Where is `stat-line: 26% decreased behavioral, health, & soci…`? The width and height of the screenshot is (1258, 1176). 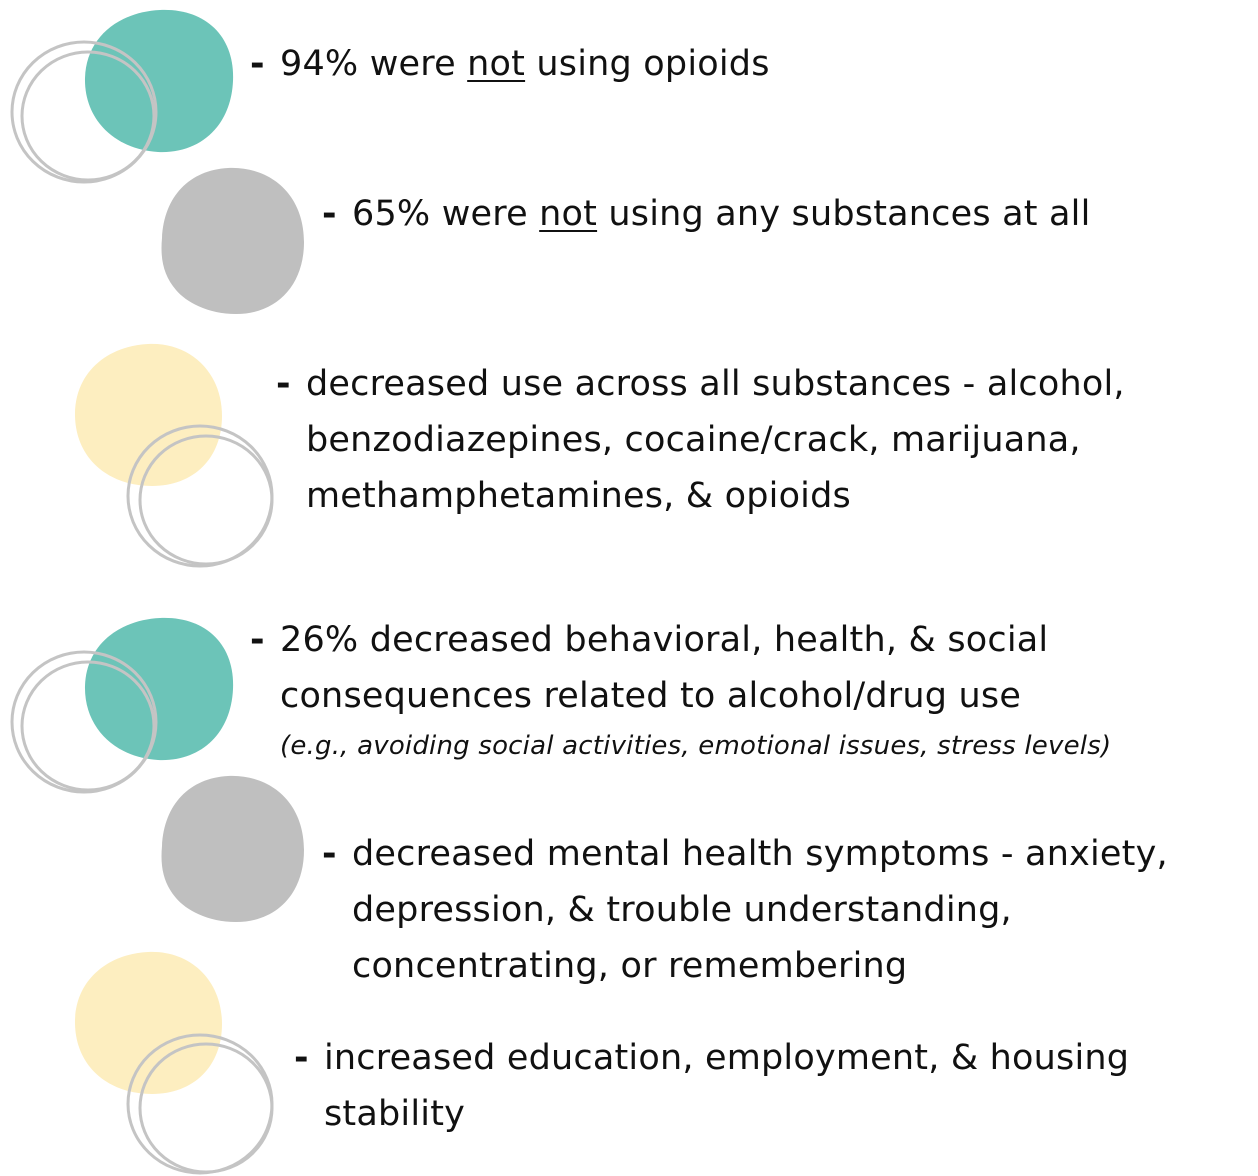 stat-line: 26% decreased behavioral, health, & soci… is located at coordinates (664, 640).